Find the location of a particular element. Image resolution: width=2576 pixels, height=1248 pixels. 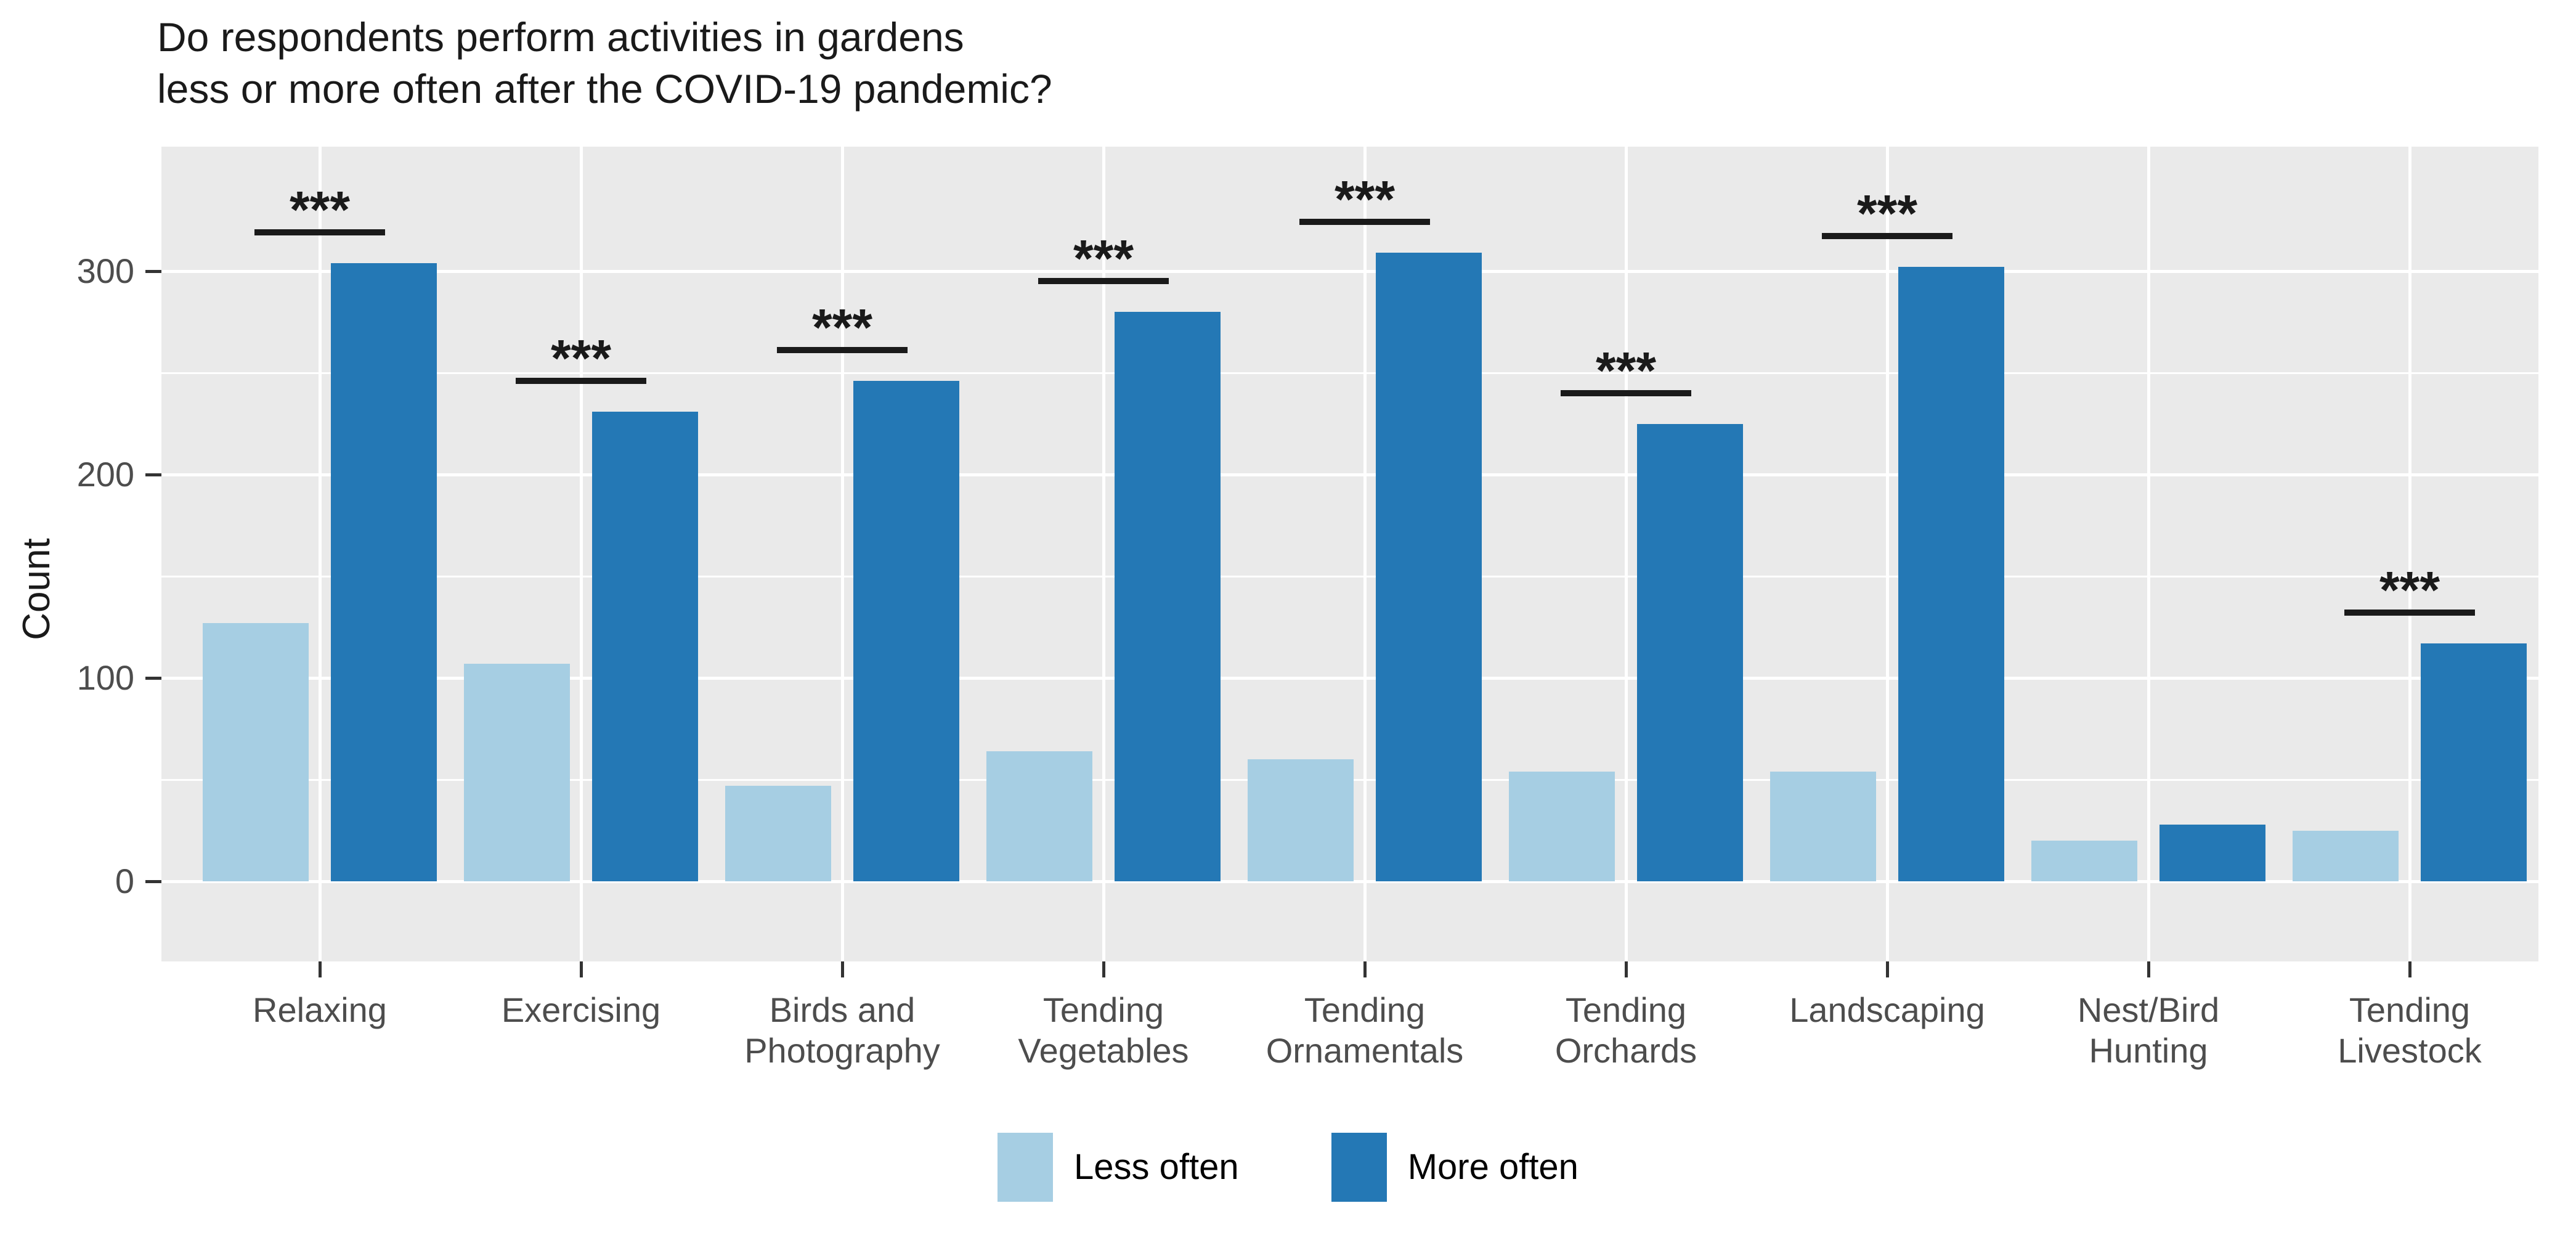

bar-less-often-tending-ornamentals is located at coordinates (1301, 820).